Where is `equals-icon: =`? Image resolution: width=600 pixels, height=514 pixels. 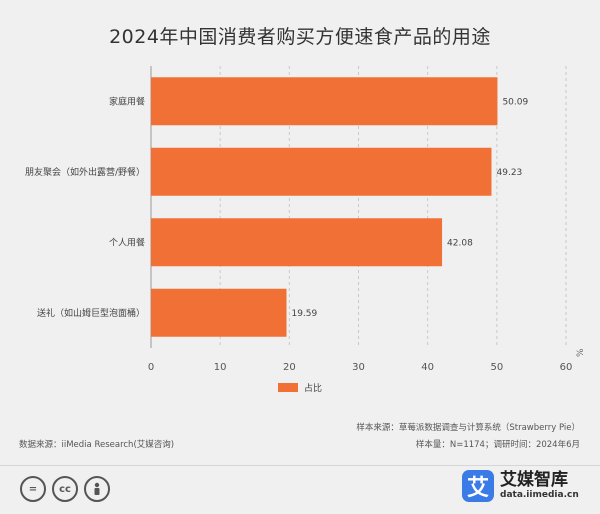 equals-icon: = is located at coordinates (33, 489).